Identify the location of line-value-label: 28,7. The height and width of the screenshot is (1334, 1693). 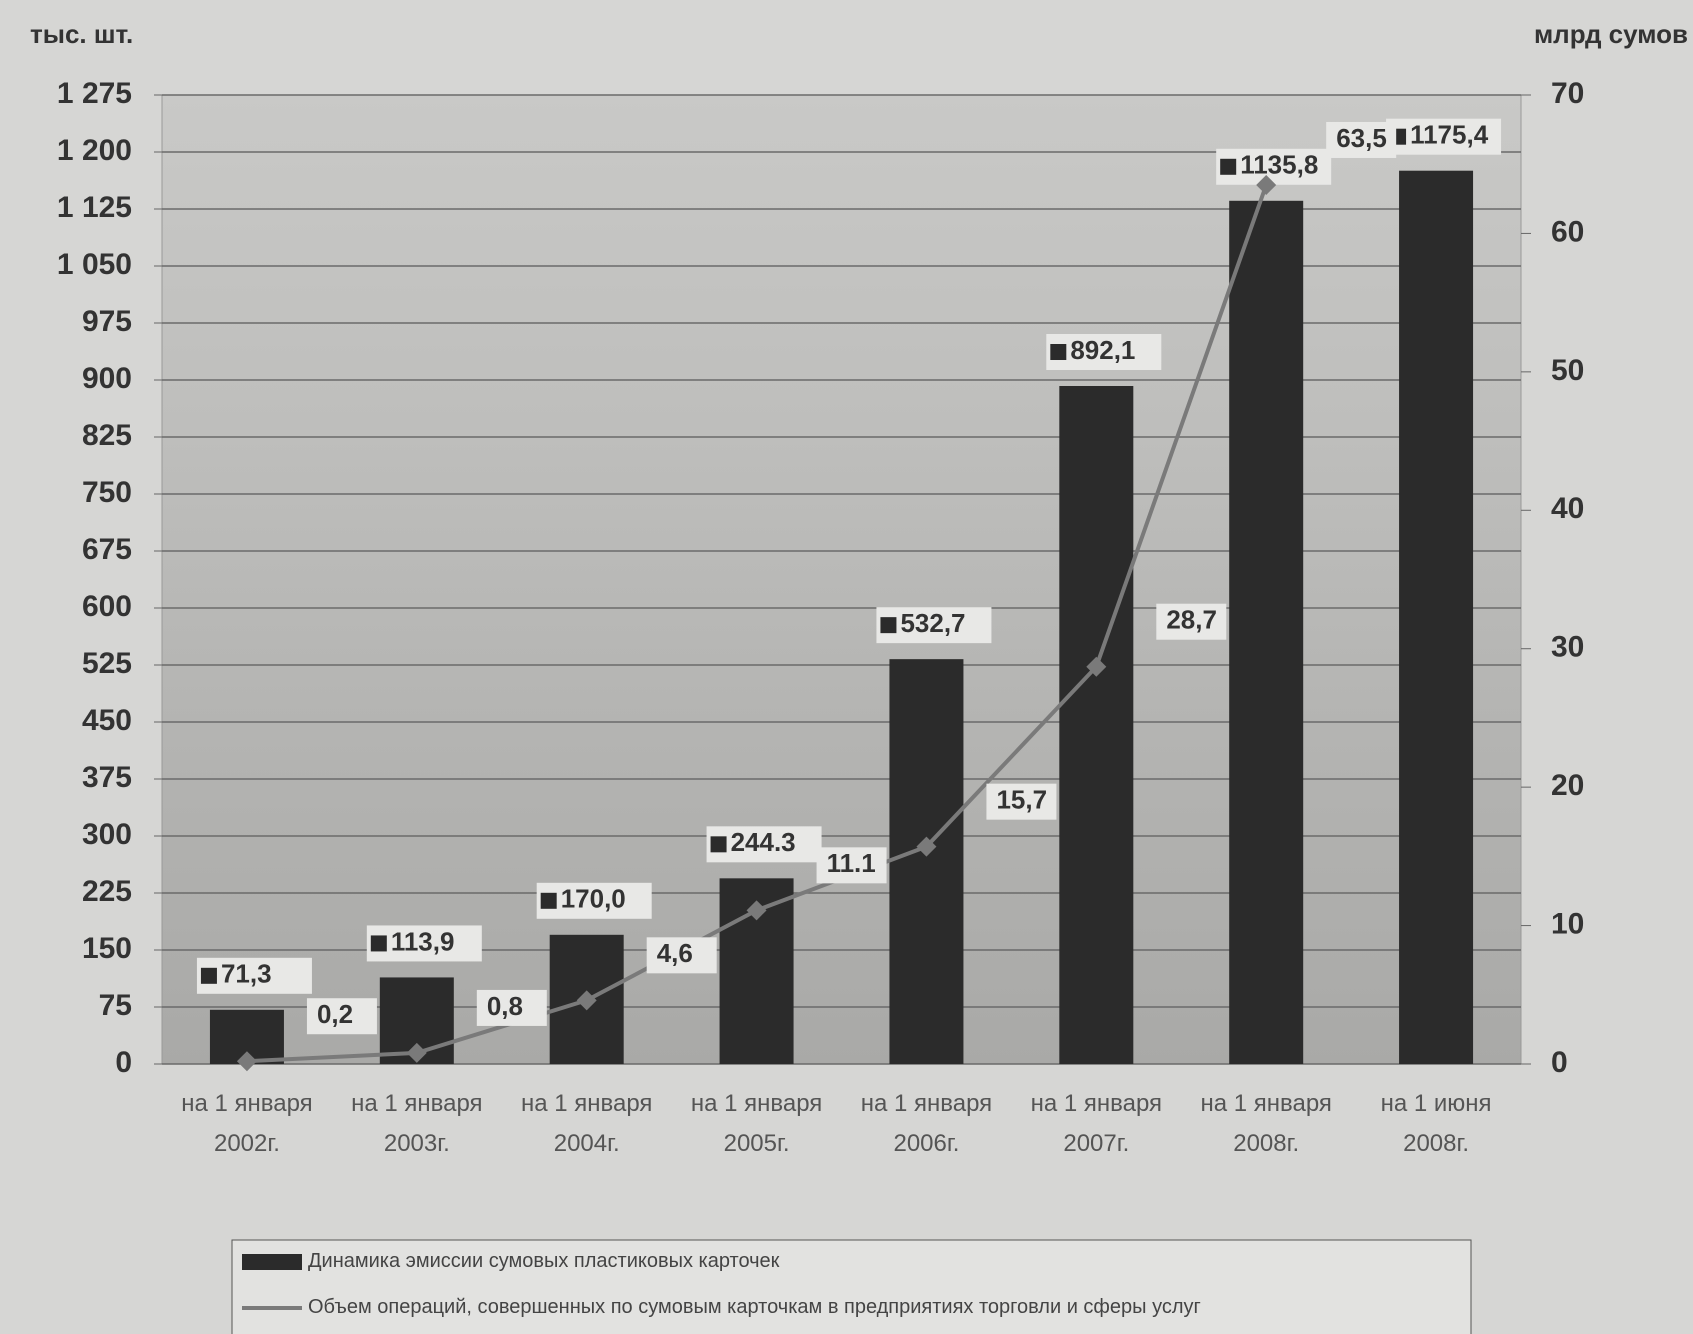
(1191, 620).